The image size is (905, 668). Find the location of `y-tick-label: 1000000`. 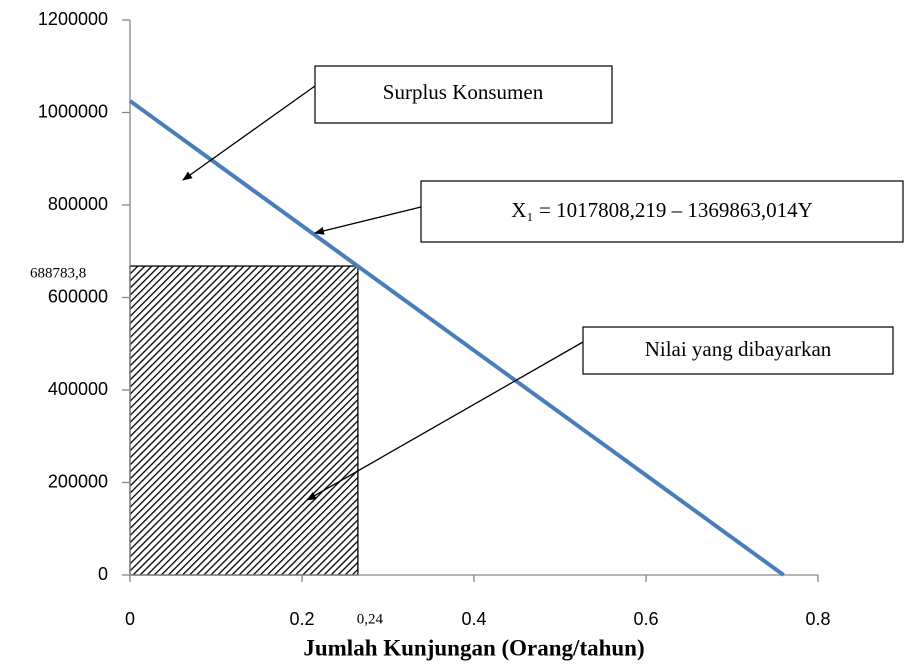

y-tick-label: 1000000 is located at coordinates (73, 111).